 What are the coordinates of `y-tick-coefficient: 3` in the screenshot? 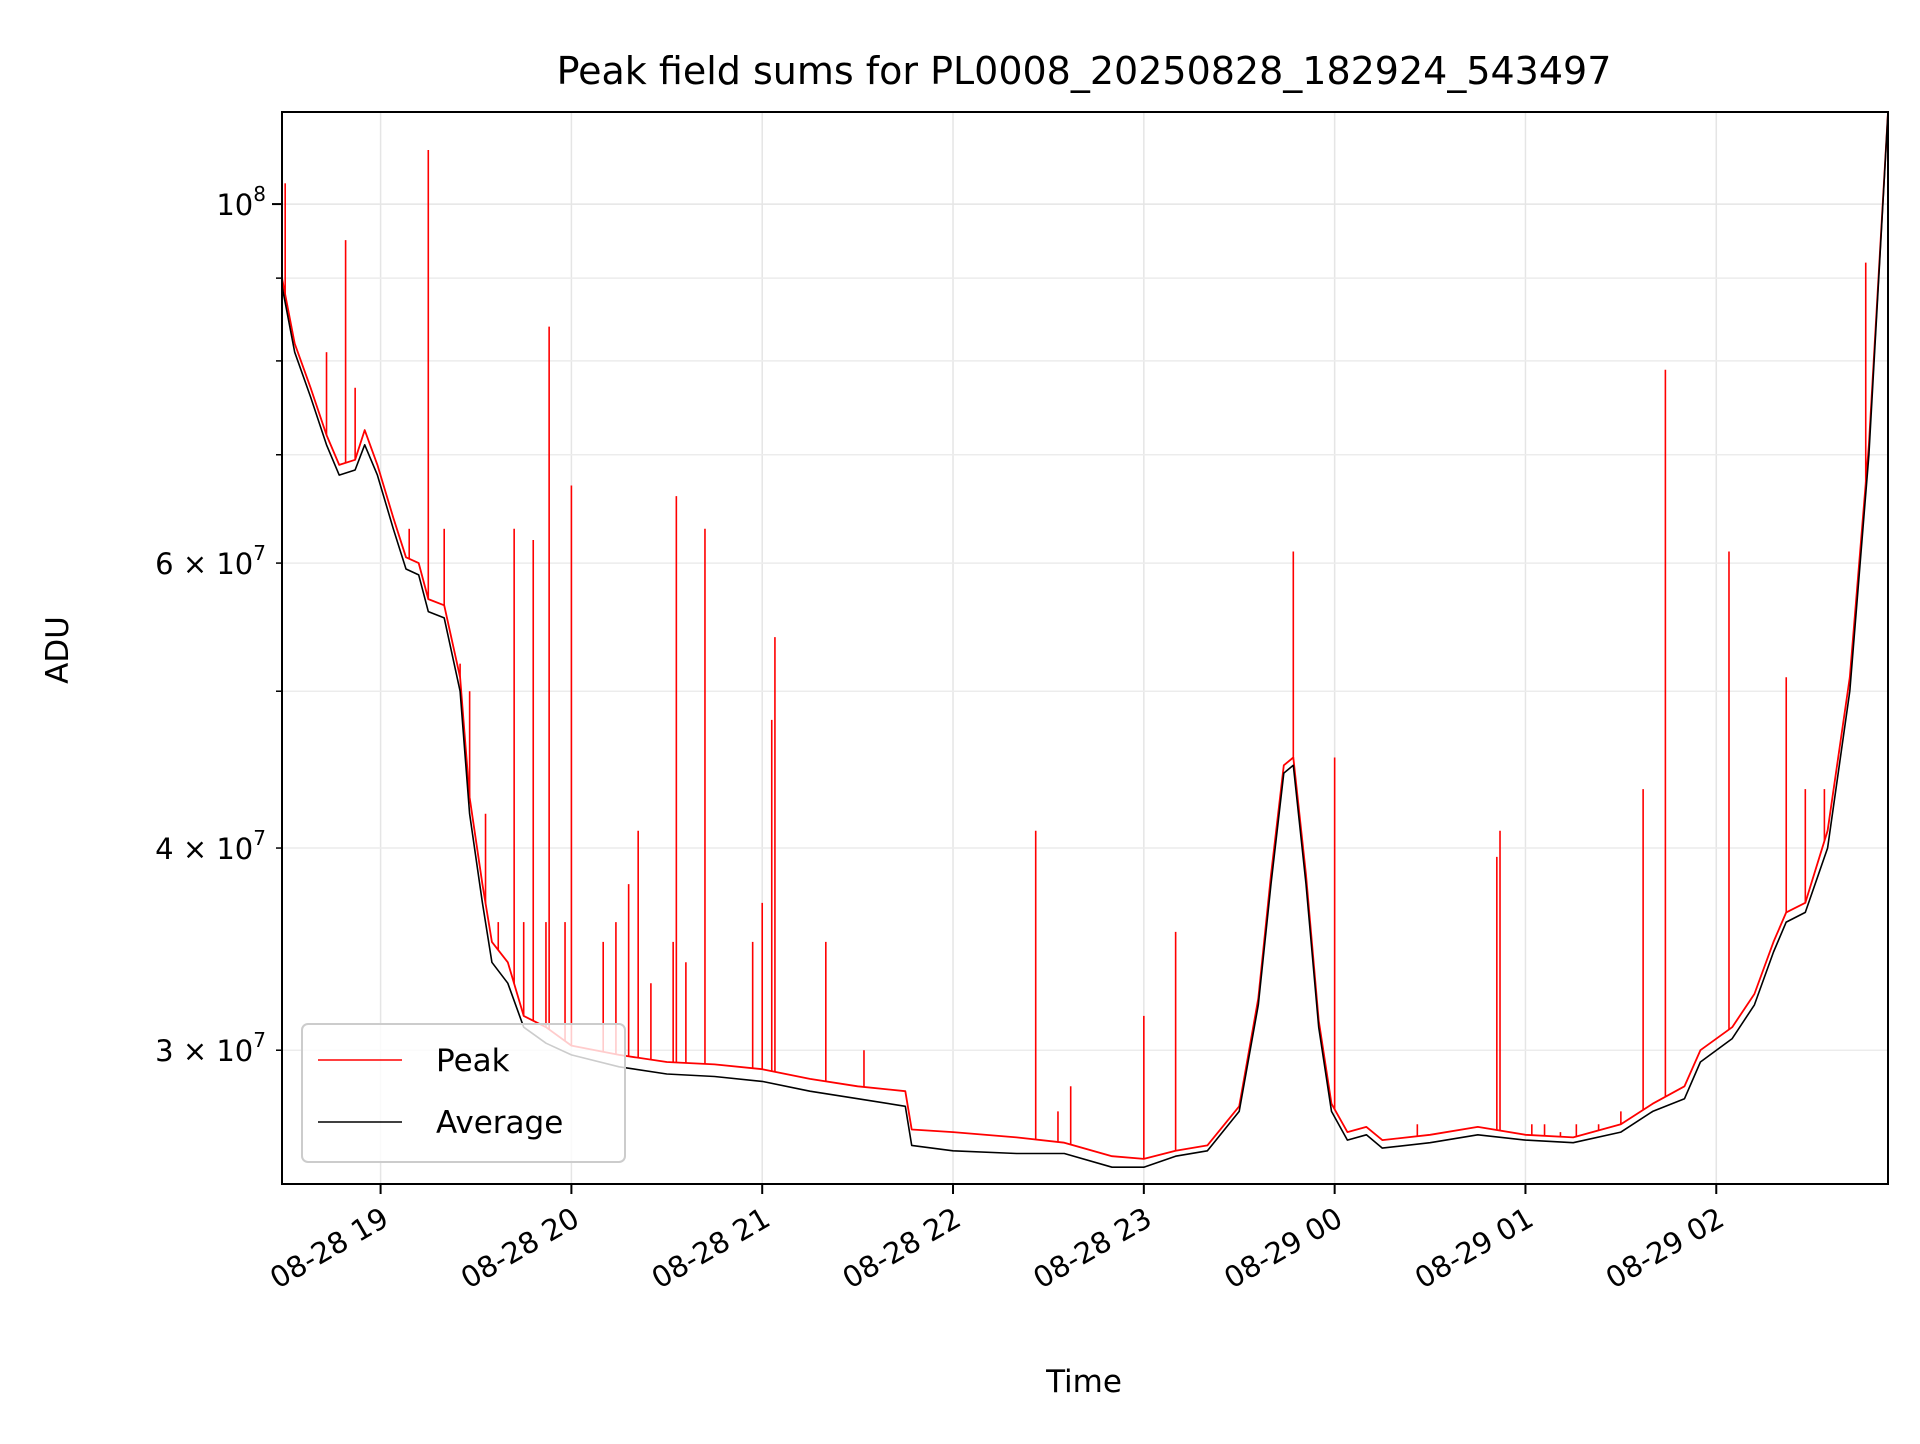 It's located at (164, 1051).